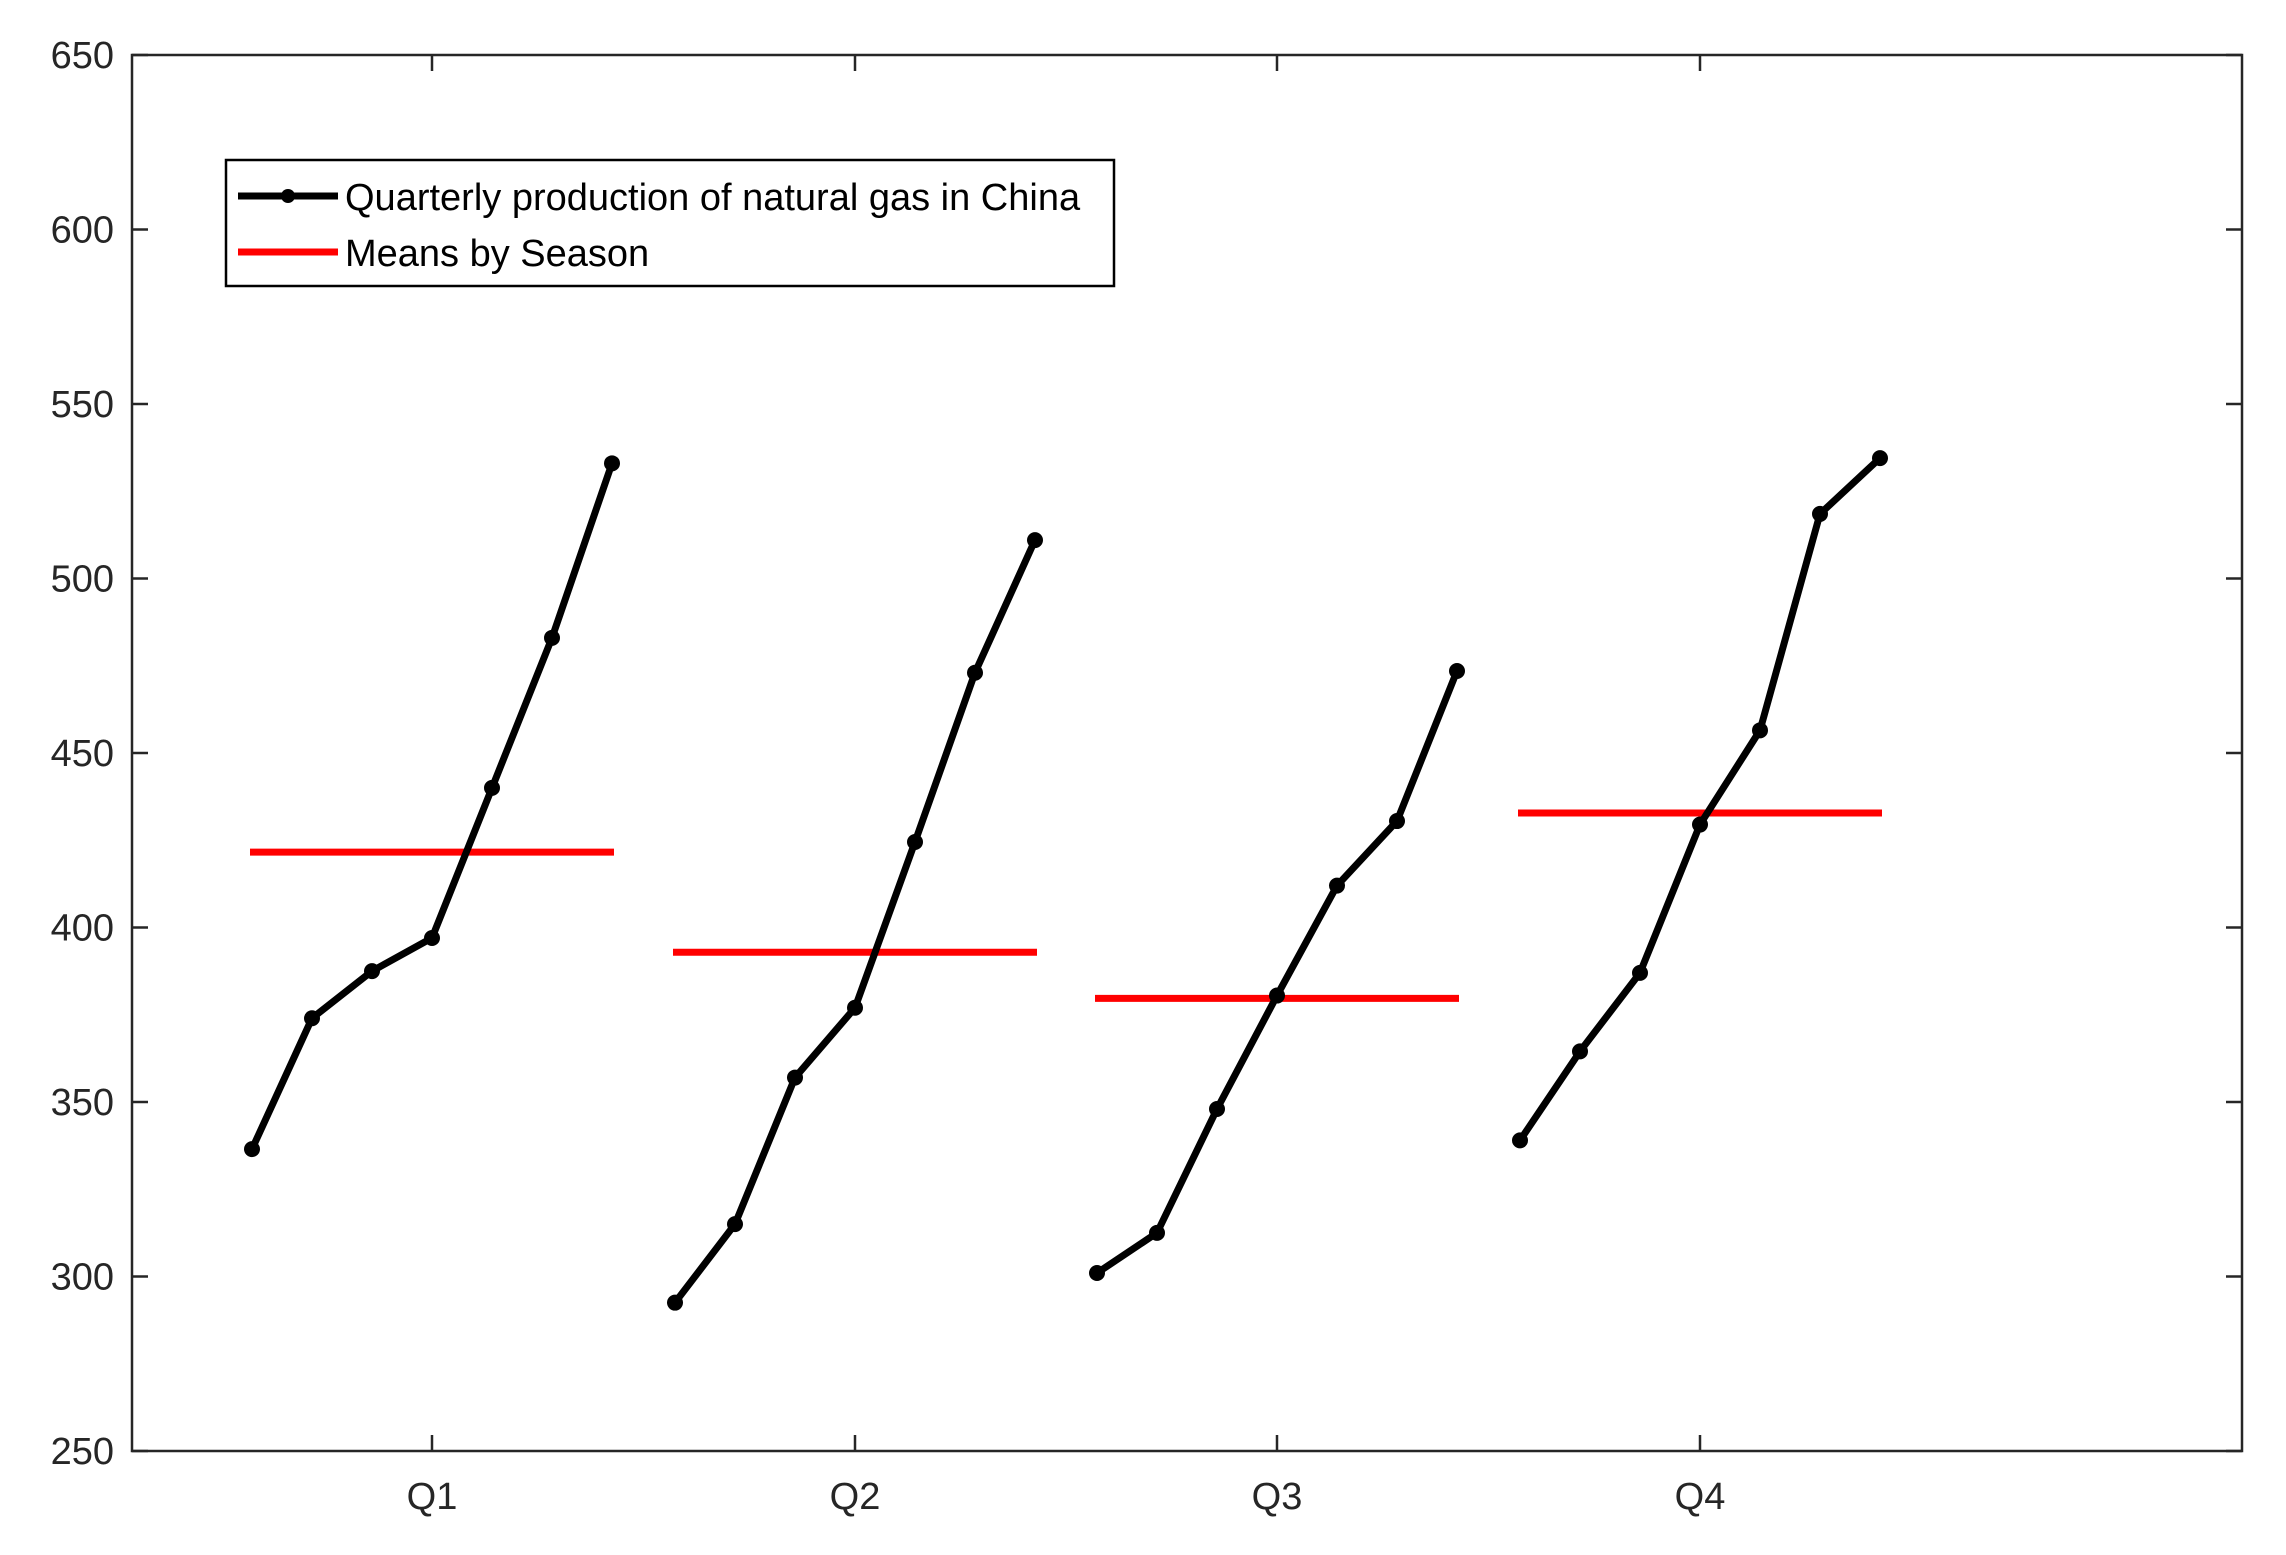 The height and width of the screenshot is (1555, 2286). What do you see at coordinates (288, 196) in the screenshot?
I see `legend-marker-production` at bounding box center [288, 196].